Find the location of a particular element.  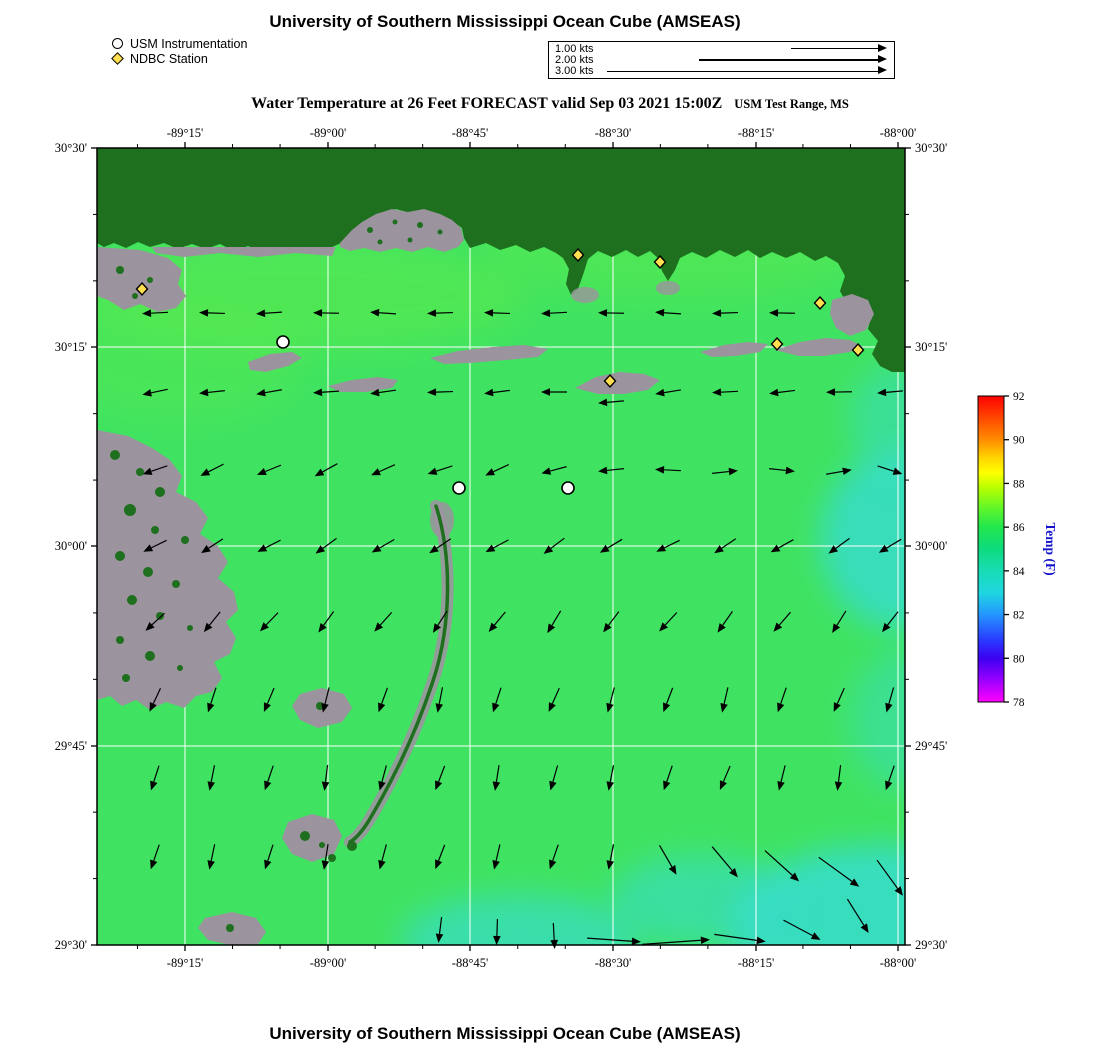

lat-label-left: 30°15' is located at coordinates (71, 347).